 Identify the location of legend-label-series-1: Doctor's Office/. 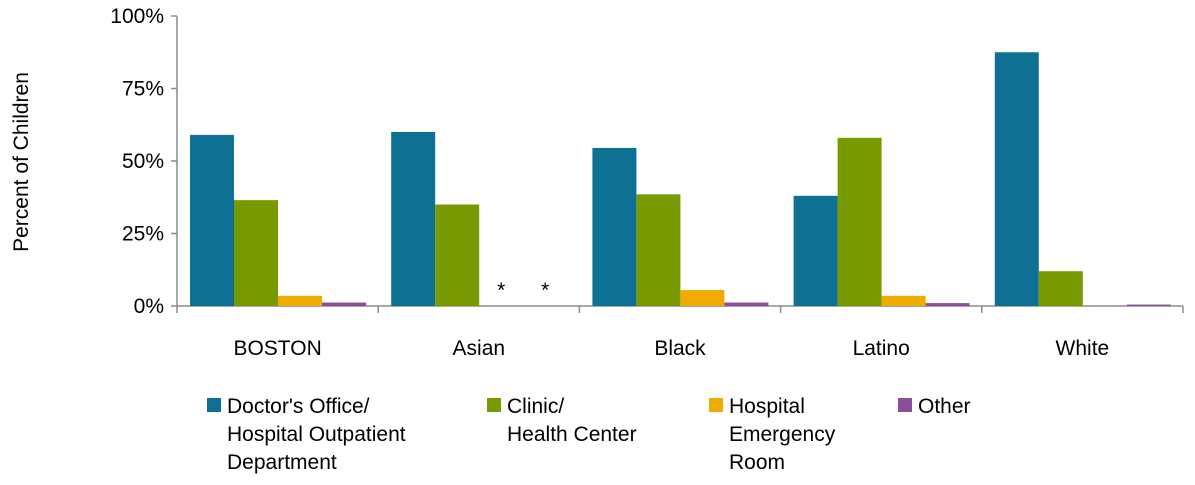
(298, 406).